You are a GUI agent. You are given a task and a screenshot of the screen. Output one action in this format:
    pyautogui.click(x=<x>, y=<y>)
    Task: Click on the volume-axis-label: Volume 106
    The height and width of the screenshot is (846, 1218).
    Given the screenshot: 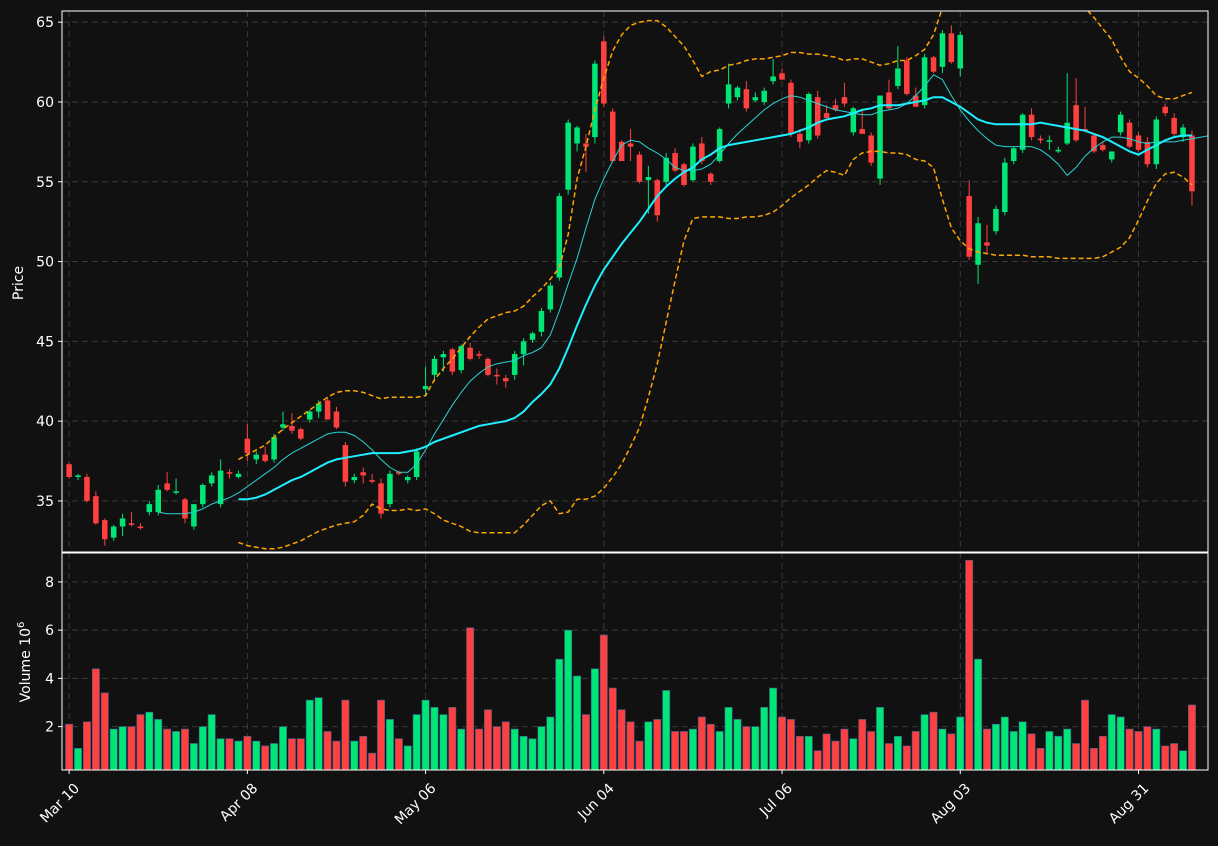 What is the action you would take?
    pyautogui.click(x=25, y=662)
    